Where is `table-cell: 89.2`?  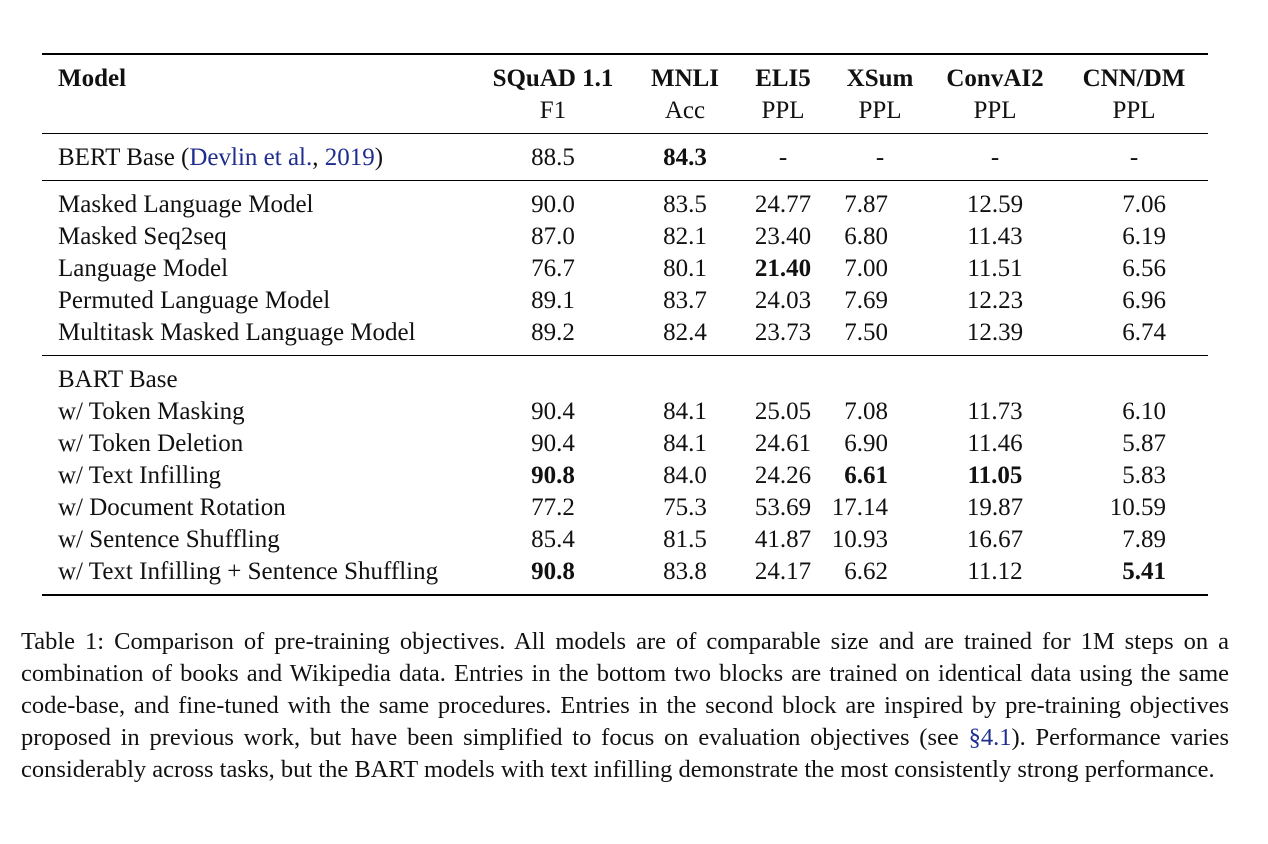 table-cell: 89.2 is located at coordinates (553, 332).